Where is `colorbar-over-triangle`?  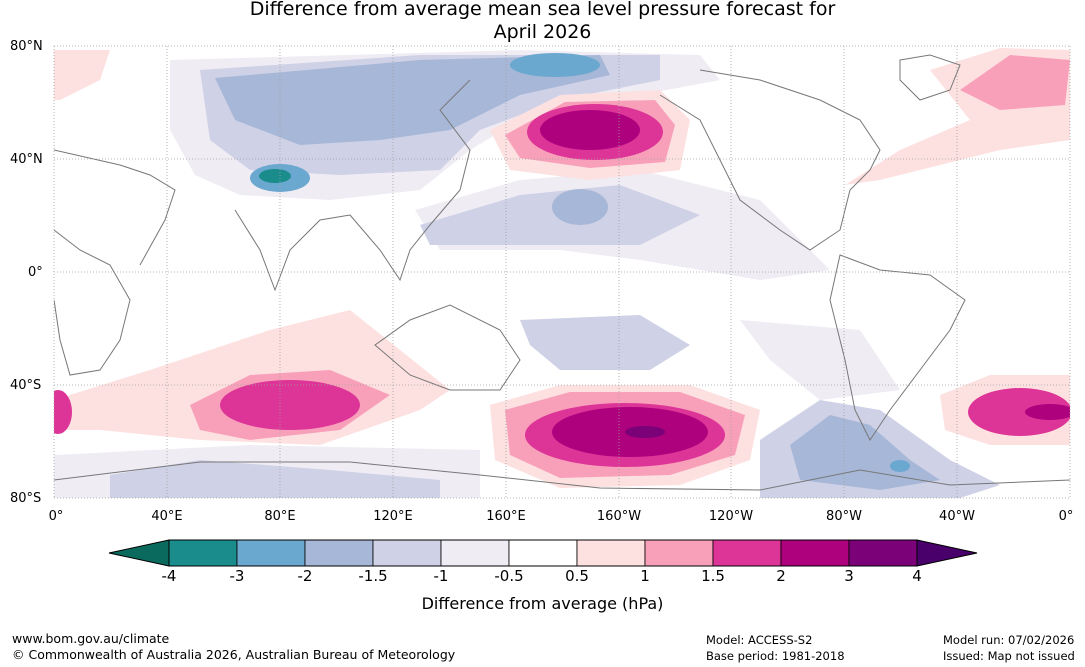 colorbar-over-triangle is located at coordinates (947, 553).